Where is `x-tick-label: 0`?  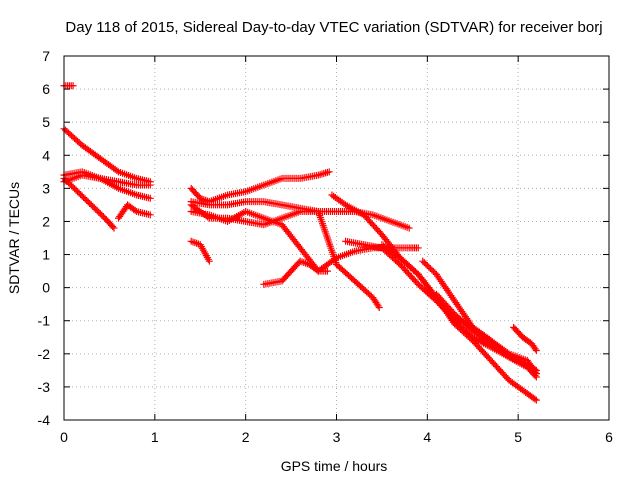
x-tick-label: 0 is located at coordinates (64, 437).